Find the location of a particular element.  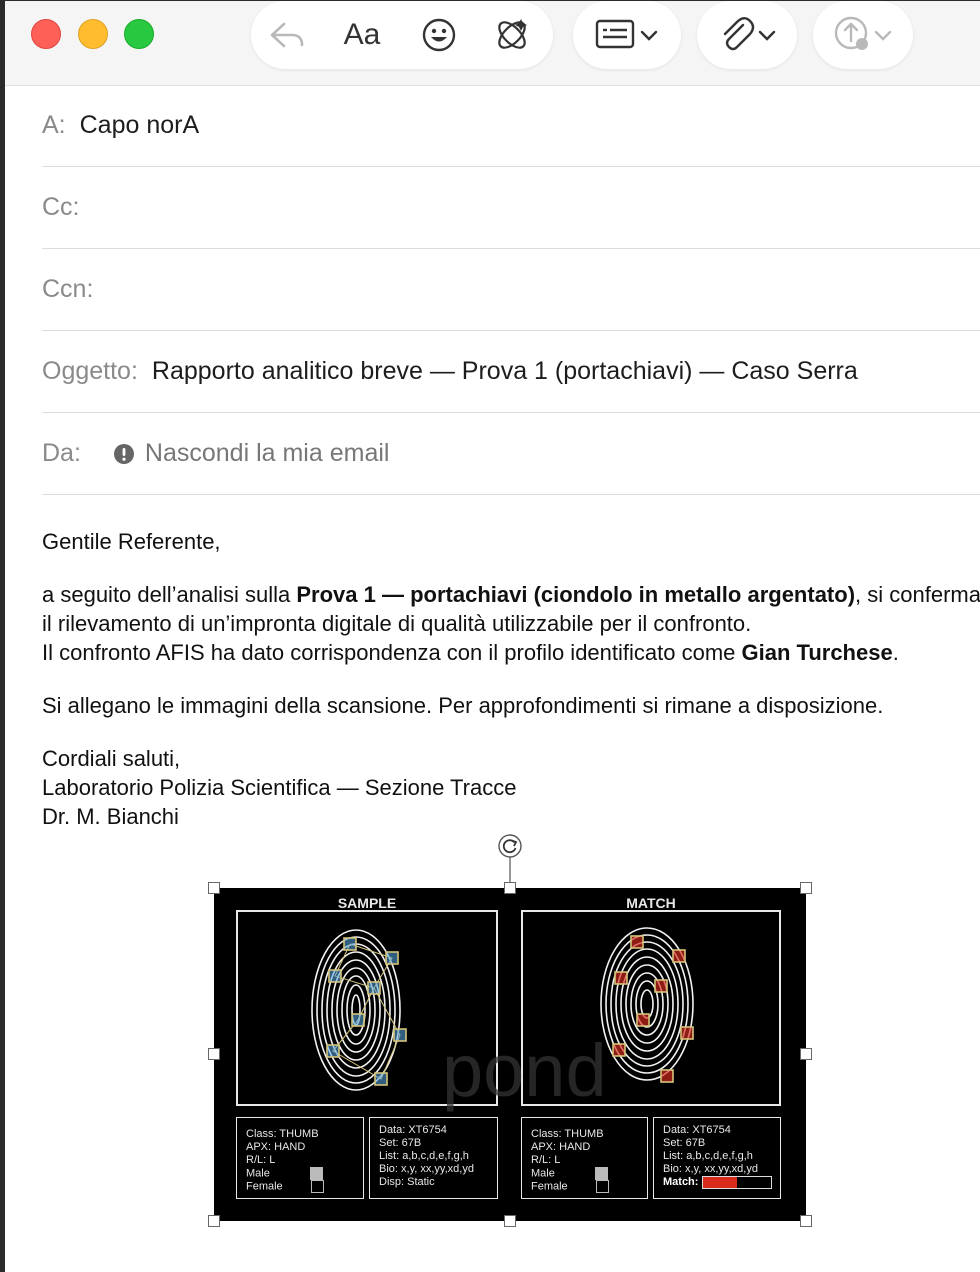

signature-line-2: Dr. M. Bianchi is located at coordinates (110, 816).